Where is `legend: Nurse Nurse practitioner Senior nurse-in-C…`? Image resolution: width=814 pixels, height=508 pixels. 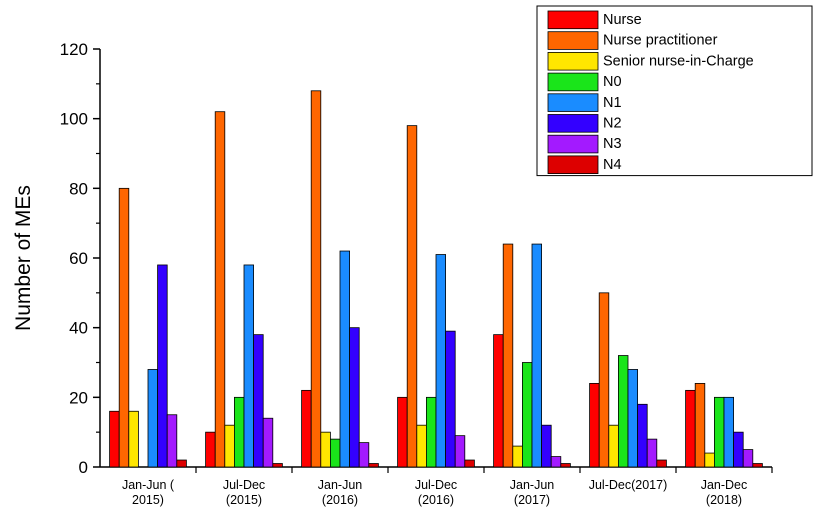 legend: Nurse Nurse practitioner Senior nurse-in-C… is located at coordinates (674, 91).